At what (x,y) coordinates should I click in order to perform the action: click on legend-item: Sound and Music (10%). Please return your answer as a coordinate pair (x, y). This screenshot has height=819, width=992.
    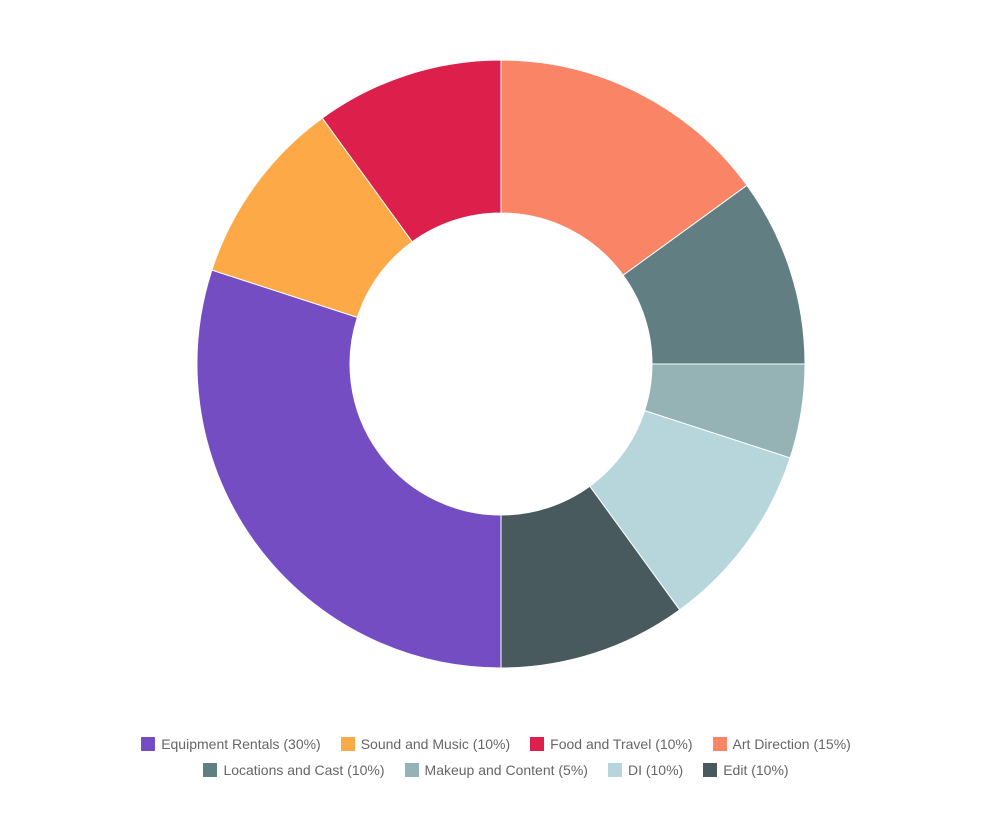
    Looking at the image, I should click on (425, 744).